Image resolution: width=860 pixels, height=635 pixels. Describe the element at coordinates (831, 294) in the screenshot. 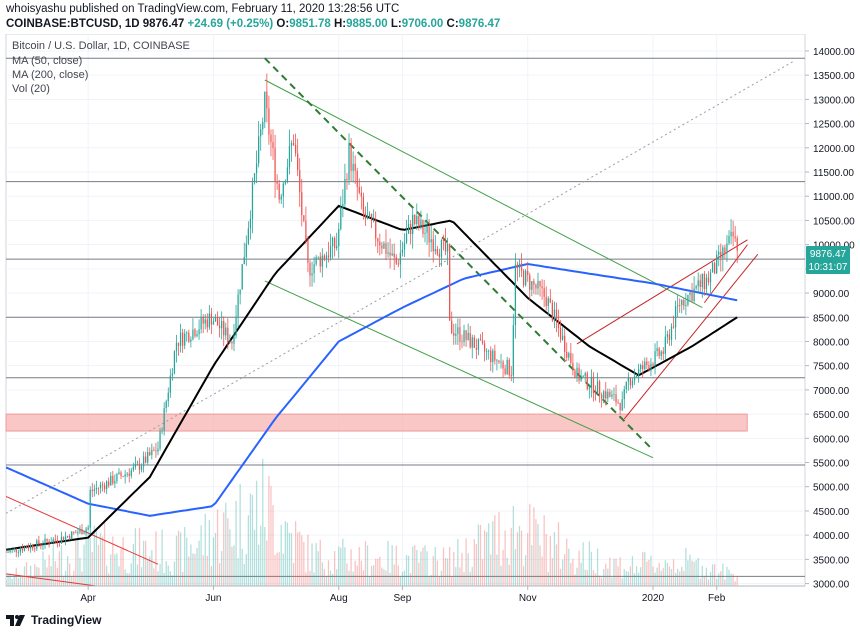

I see `y-tick-label: 9000.00` at that location.